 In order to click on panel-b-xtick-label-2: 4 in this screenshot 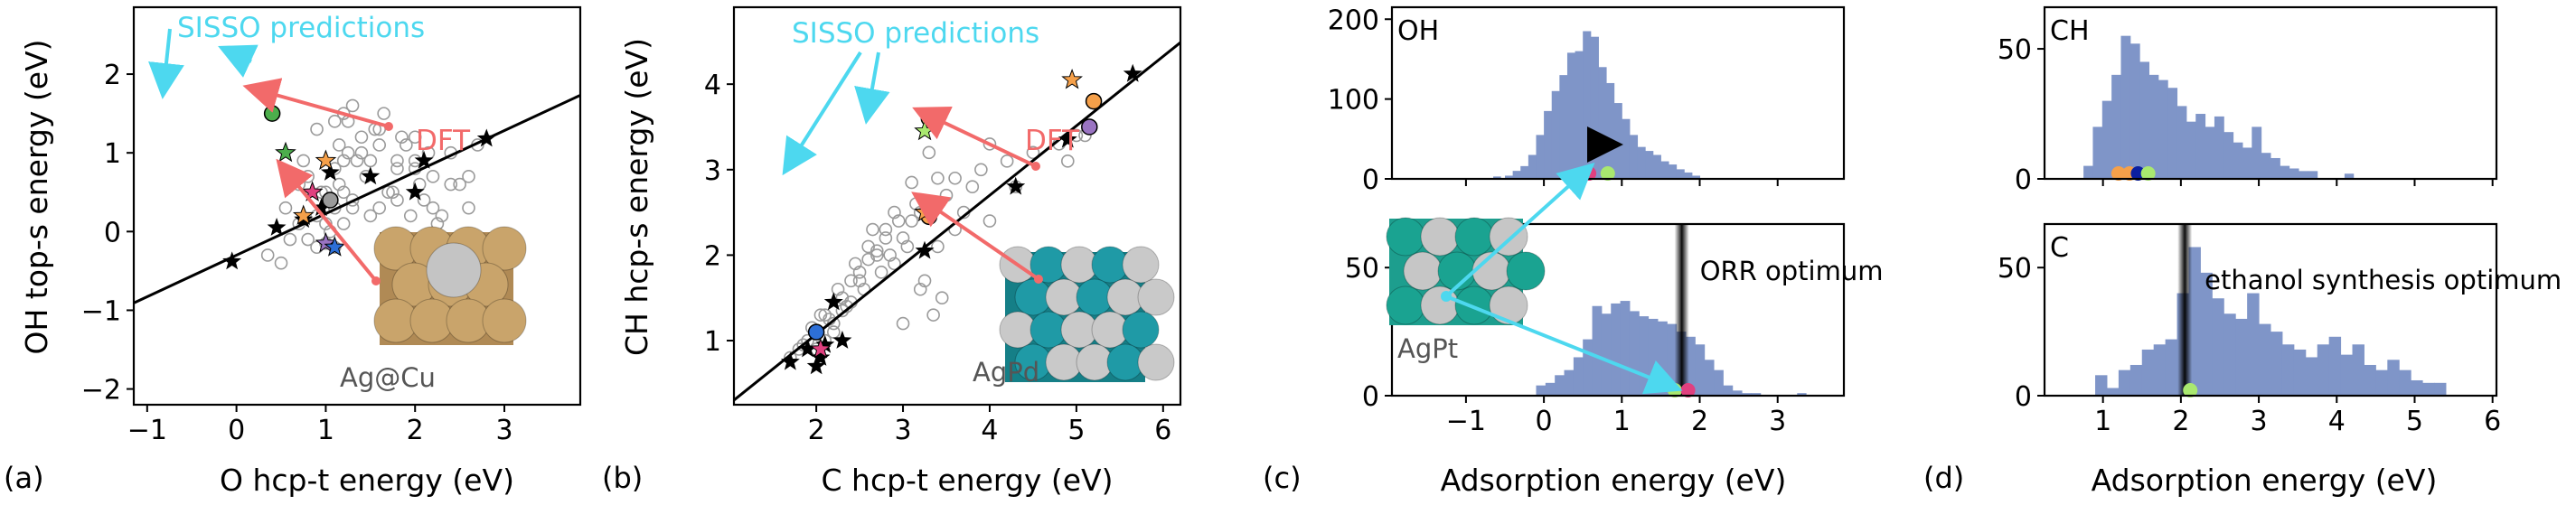, I will do `click(989, 431)`.